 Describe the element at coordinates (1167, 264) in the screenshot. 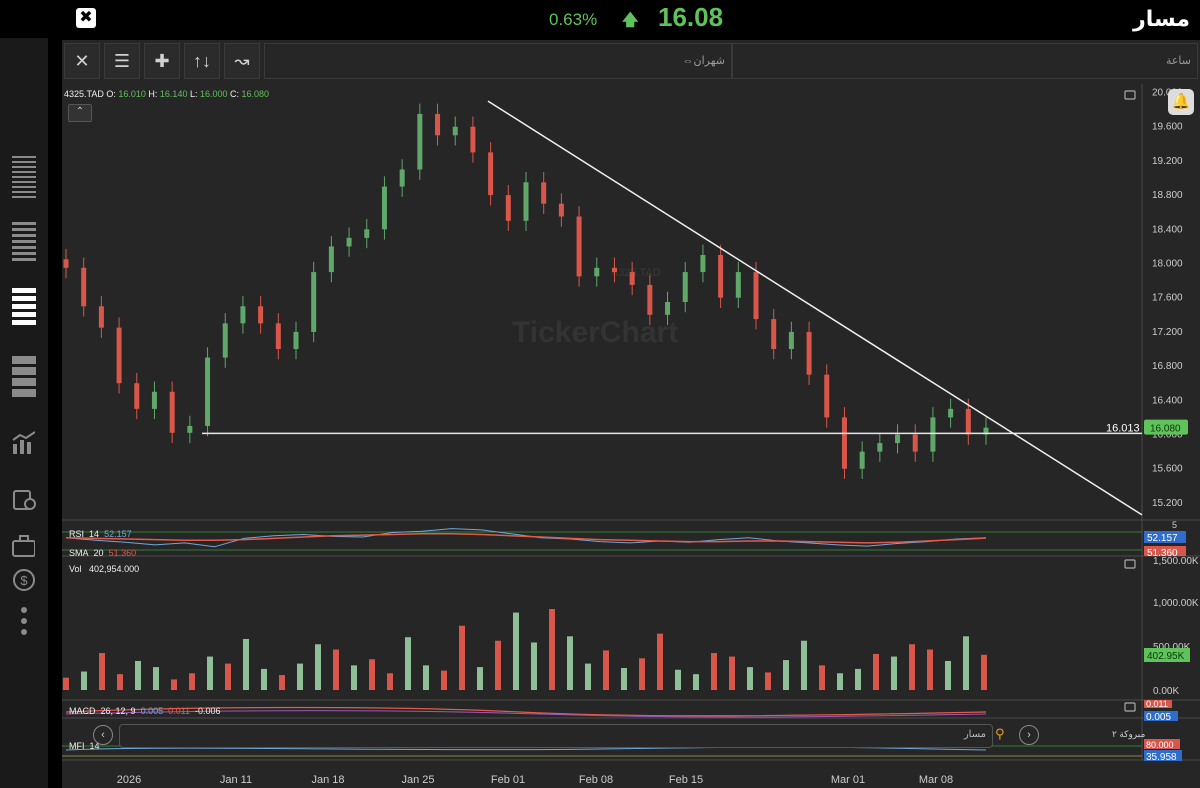

I see `price-axis-tick: 18.000` at that location.